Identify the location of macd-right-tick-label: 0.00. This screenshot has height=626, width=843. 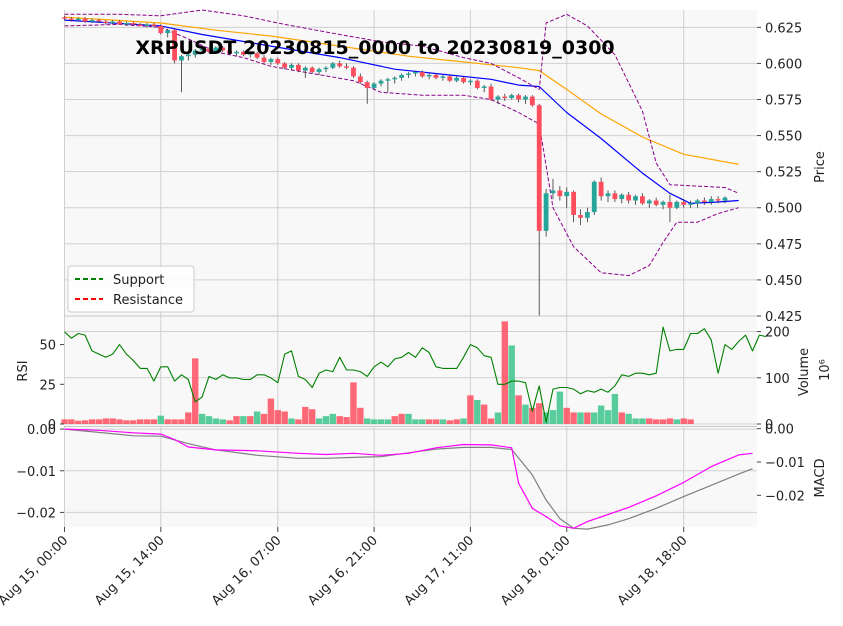
(779, 430).